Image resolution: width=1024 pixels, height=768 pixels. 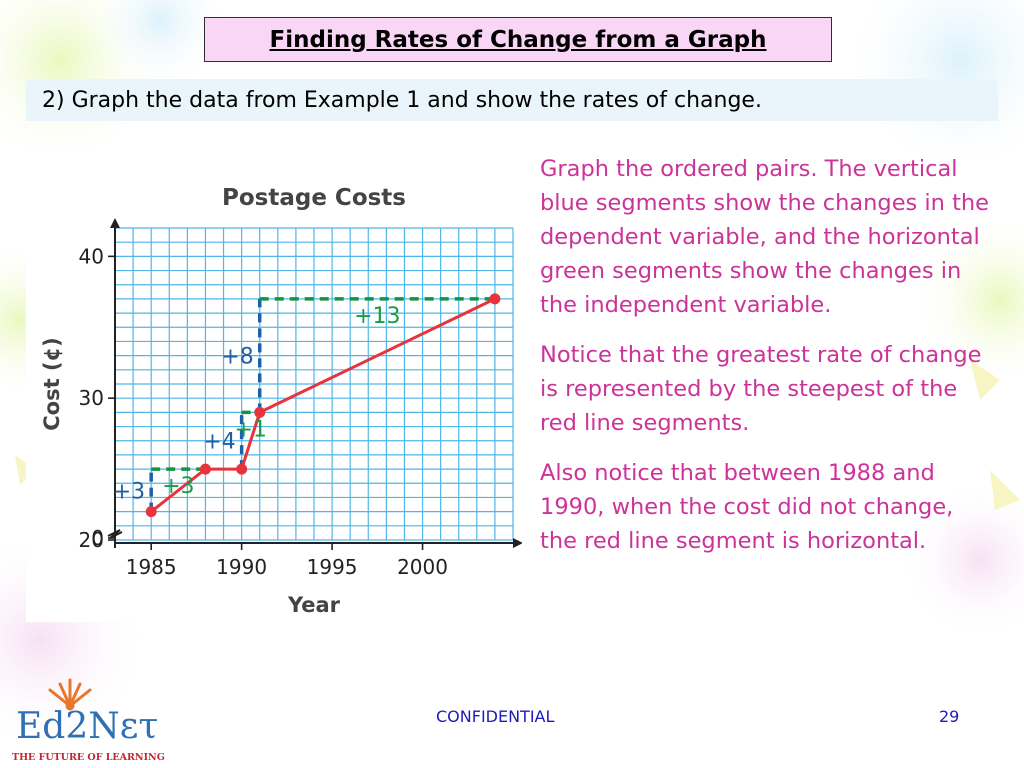 I want to click on y-tick-label: 0, so click(x=97, y=538).